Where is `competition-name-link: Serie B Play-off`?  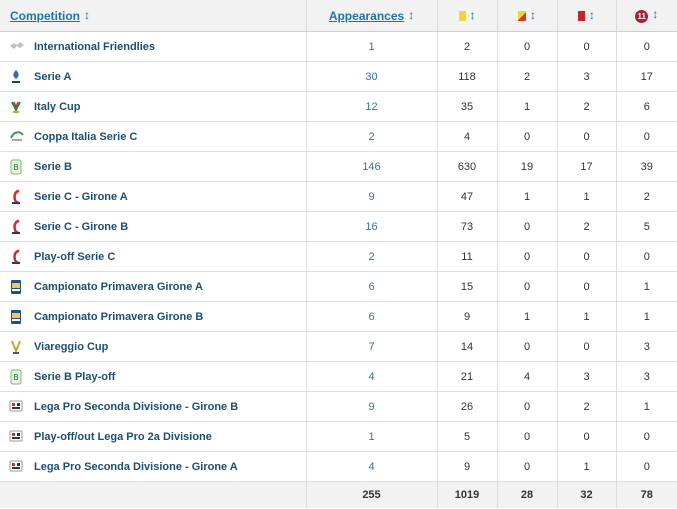
competition-name-link: Serie B Play-off is located at coordinates (167, 376).